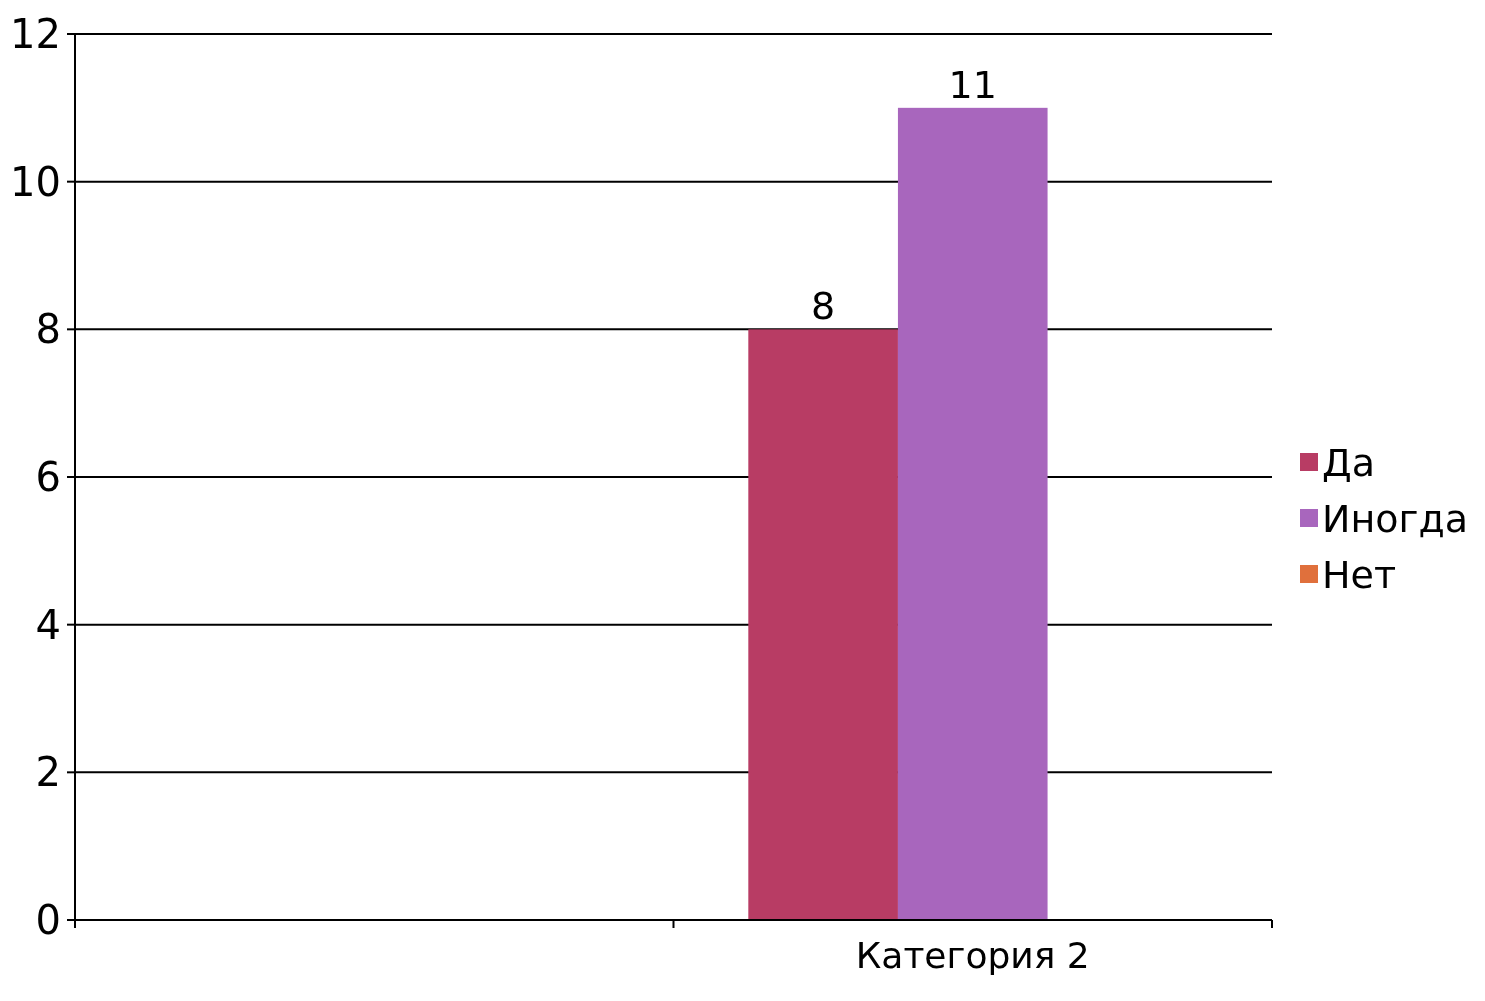 This screenshot has height=1001, width=1485. I want to click on y-tick-label: 8, so click(48, 329).